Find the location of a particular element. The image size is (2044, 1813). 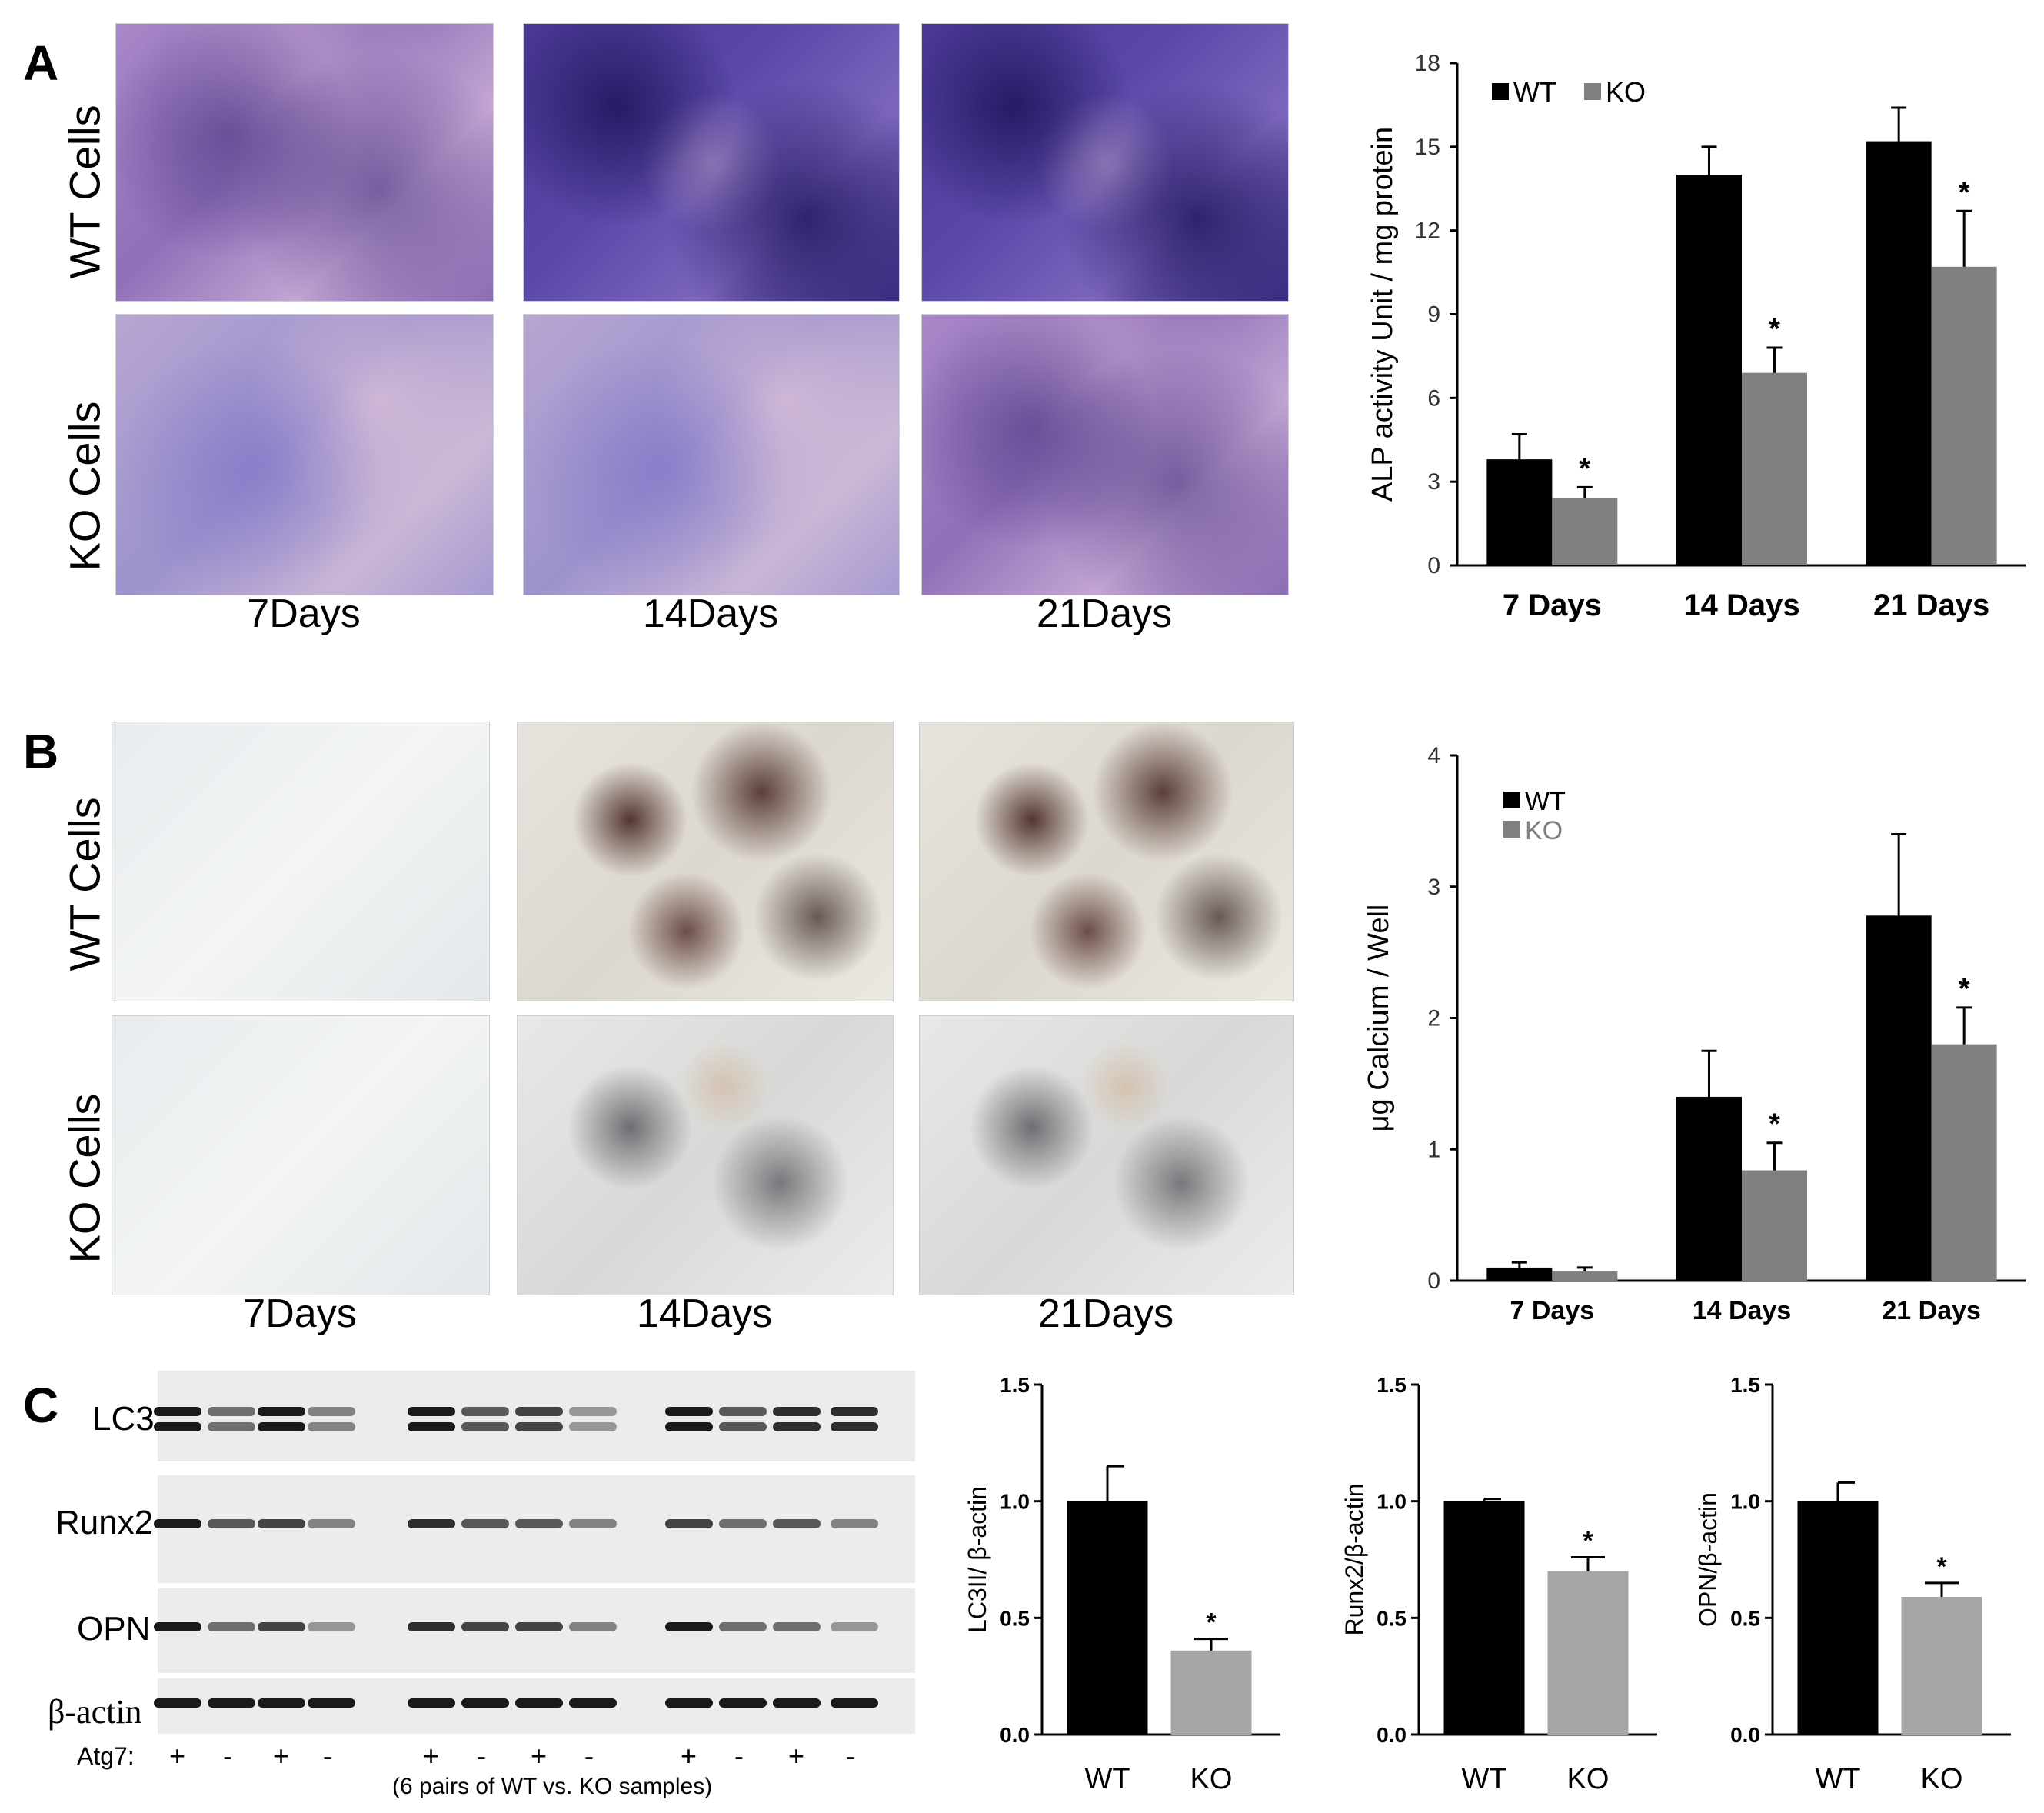

y-tick-label: 15 is located at coordinates (1427, 147).